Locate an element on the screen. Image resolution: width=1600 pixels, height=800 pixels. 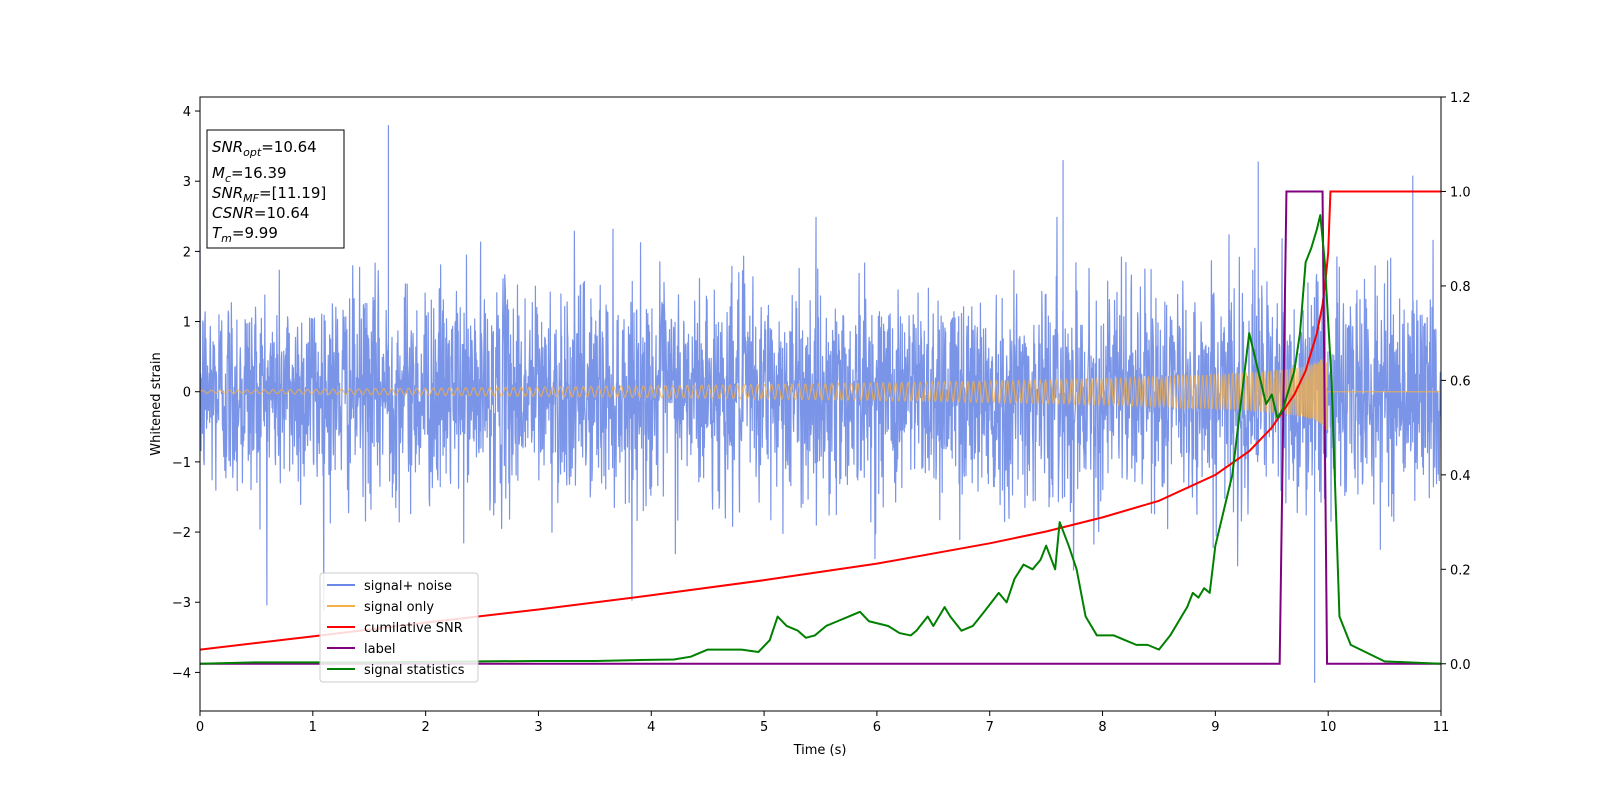
y-tick-label: 0 is located at coordinates (187, 393).